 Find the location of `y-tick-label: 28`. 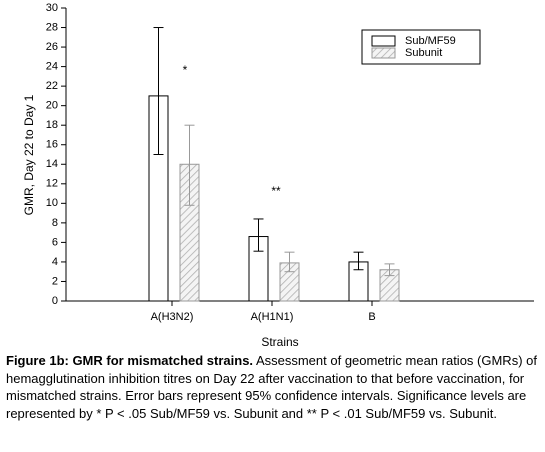

y-tick-label: 28 is located at coordinates (52, 27).